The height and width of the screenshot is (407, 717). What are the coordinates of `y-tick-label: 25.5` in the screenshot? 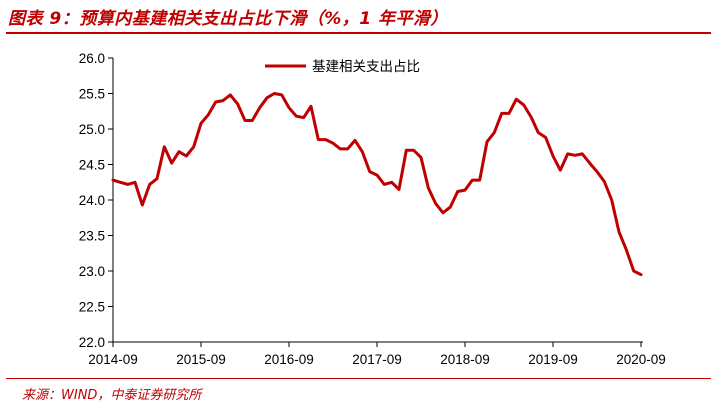 It's located at (92, 94).